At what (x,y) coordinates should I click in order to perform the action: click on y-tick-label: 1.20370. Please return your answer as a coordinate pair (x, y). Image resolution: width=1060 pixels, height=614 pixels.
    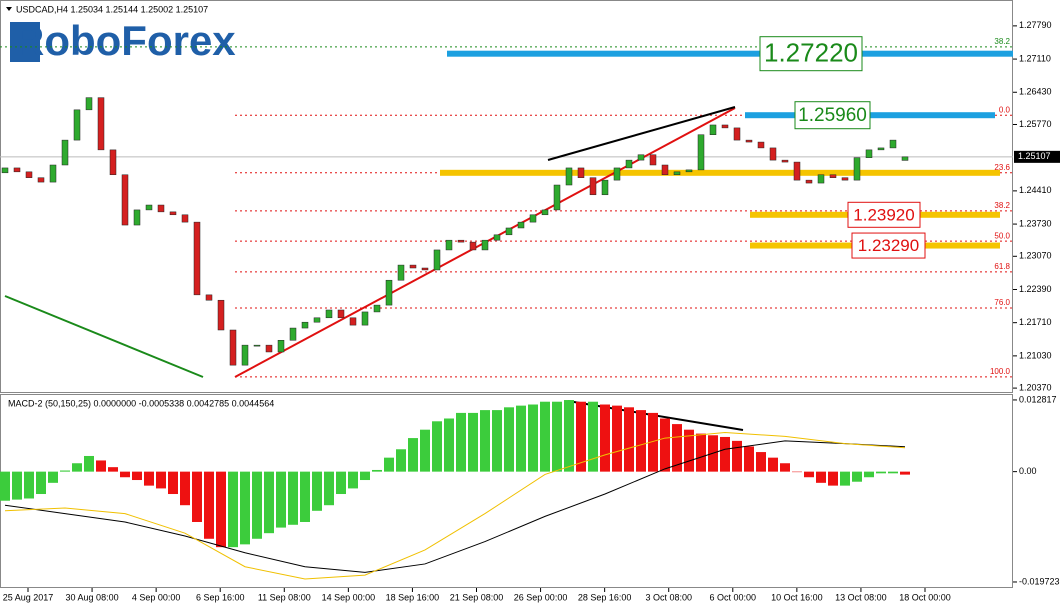
    Looking at the image, I should click on (1035, 387).